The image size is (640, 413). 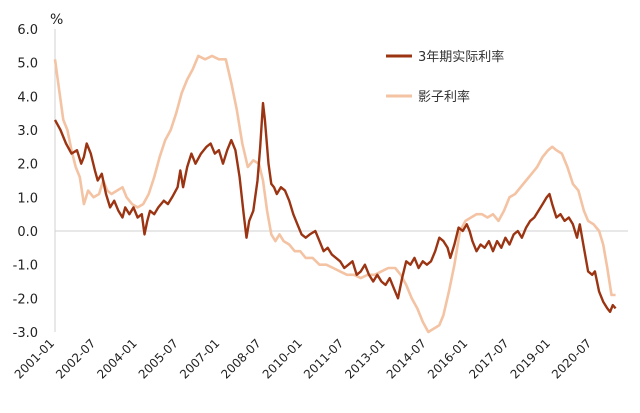 What do you see at coordinates (25, 333) in the screenshot?
I see `y-tick-label: -3.0` at bounding box center [25, 333].